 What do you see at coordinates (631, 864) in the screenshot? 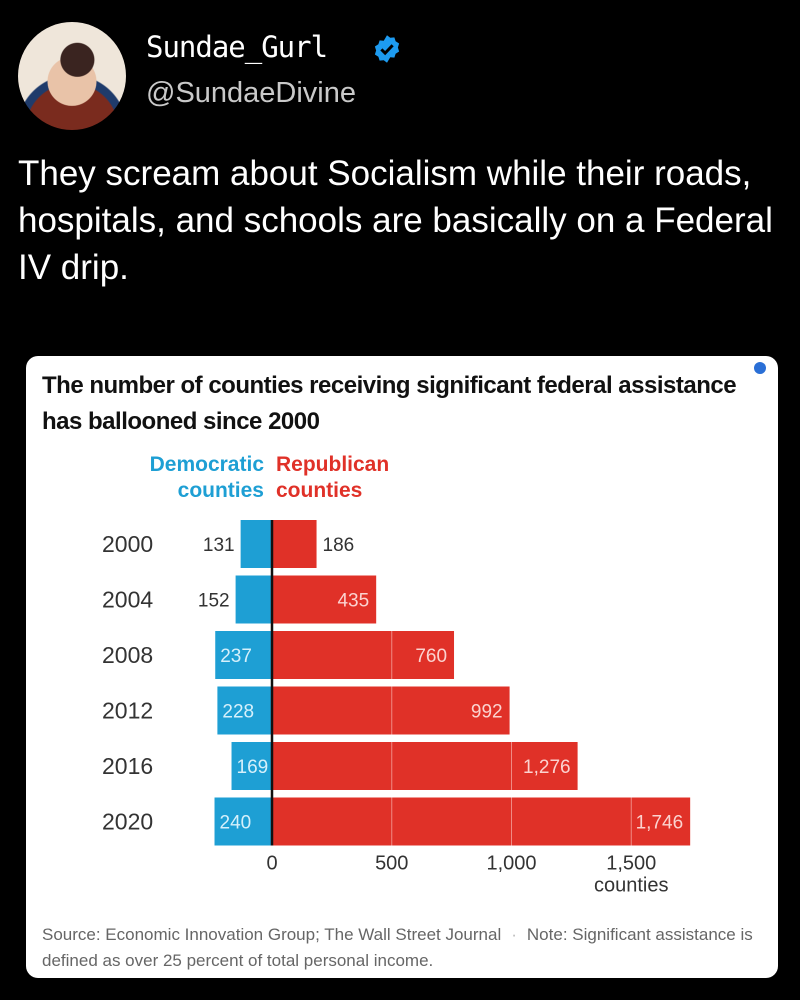
I see `x-tick-label: 1,500` at bounding box center [631, 864].